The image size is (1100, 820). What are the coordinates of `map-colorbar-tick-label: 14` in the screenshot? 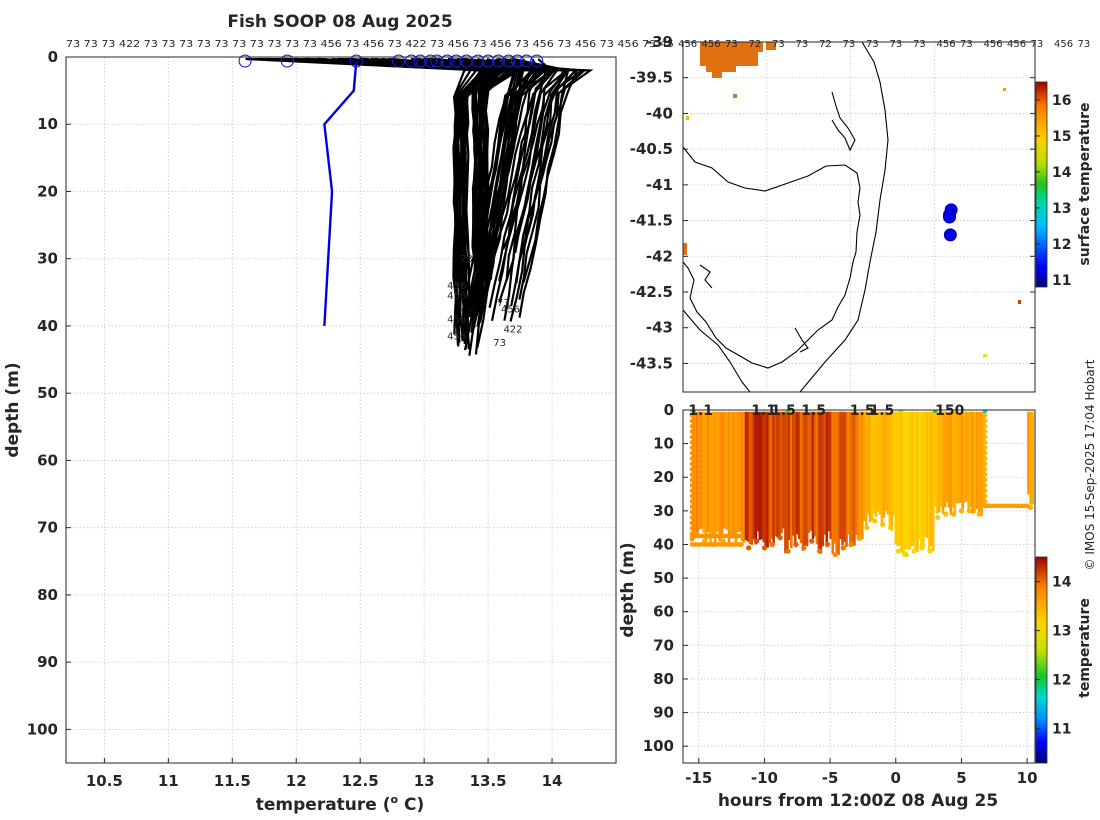 It's located at (1062, 173).